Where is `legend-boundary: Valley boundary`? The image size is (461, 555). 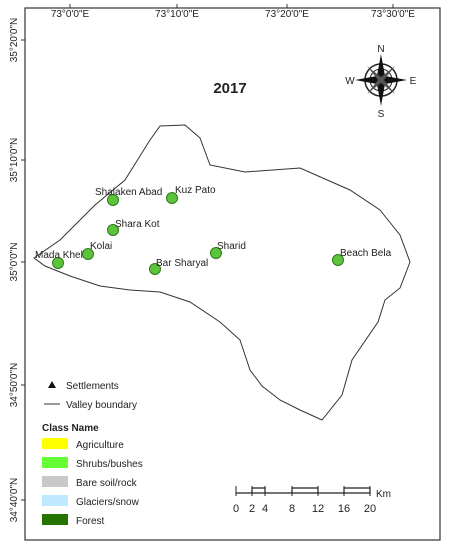 legend-boundary: Valley boundary is located at coordinates (101, 405).